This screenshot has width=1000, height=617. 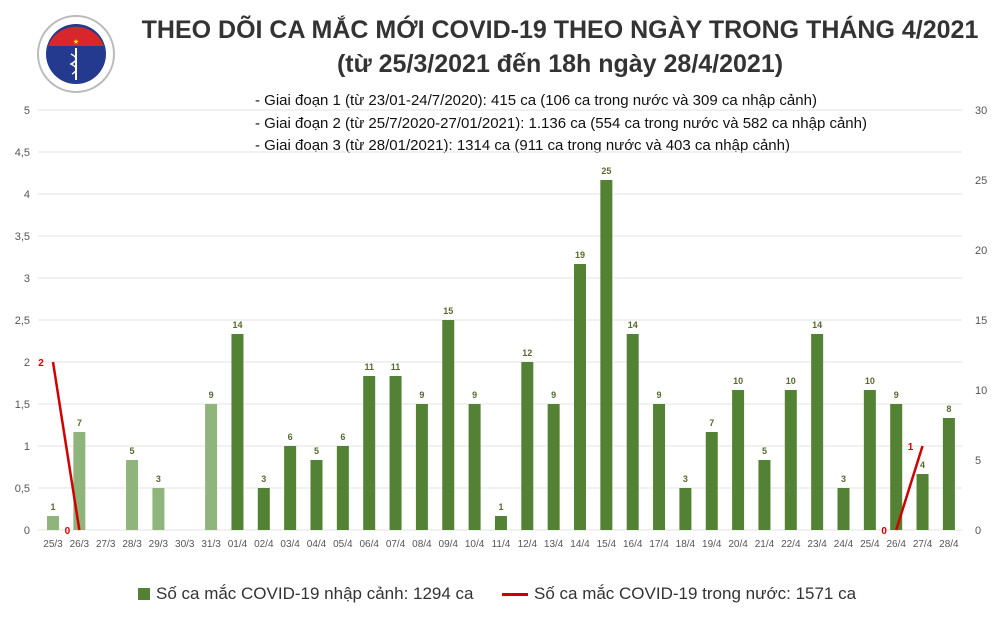 I want to click on x-axis-tick: 24/4, so click(x=844, y=544).